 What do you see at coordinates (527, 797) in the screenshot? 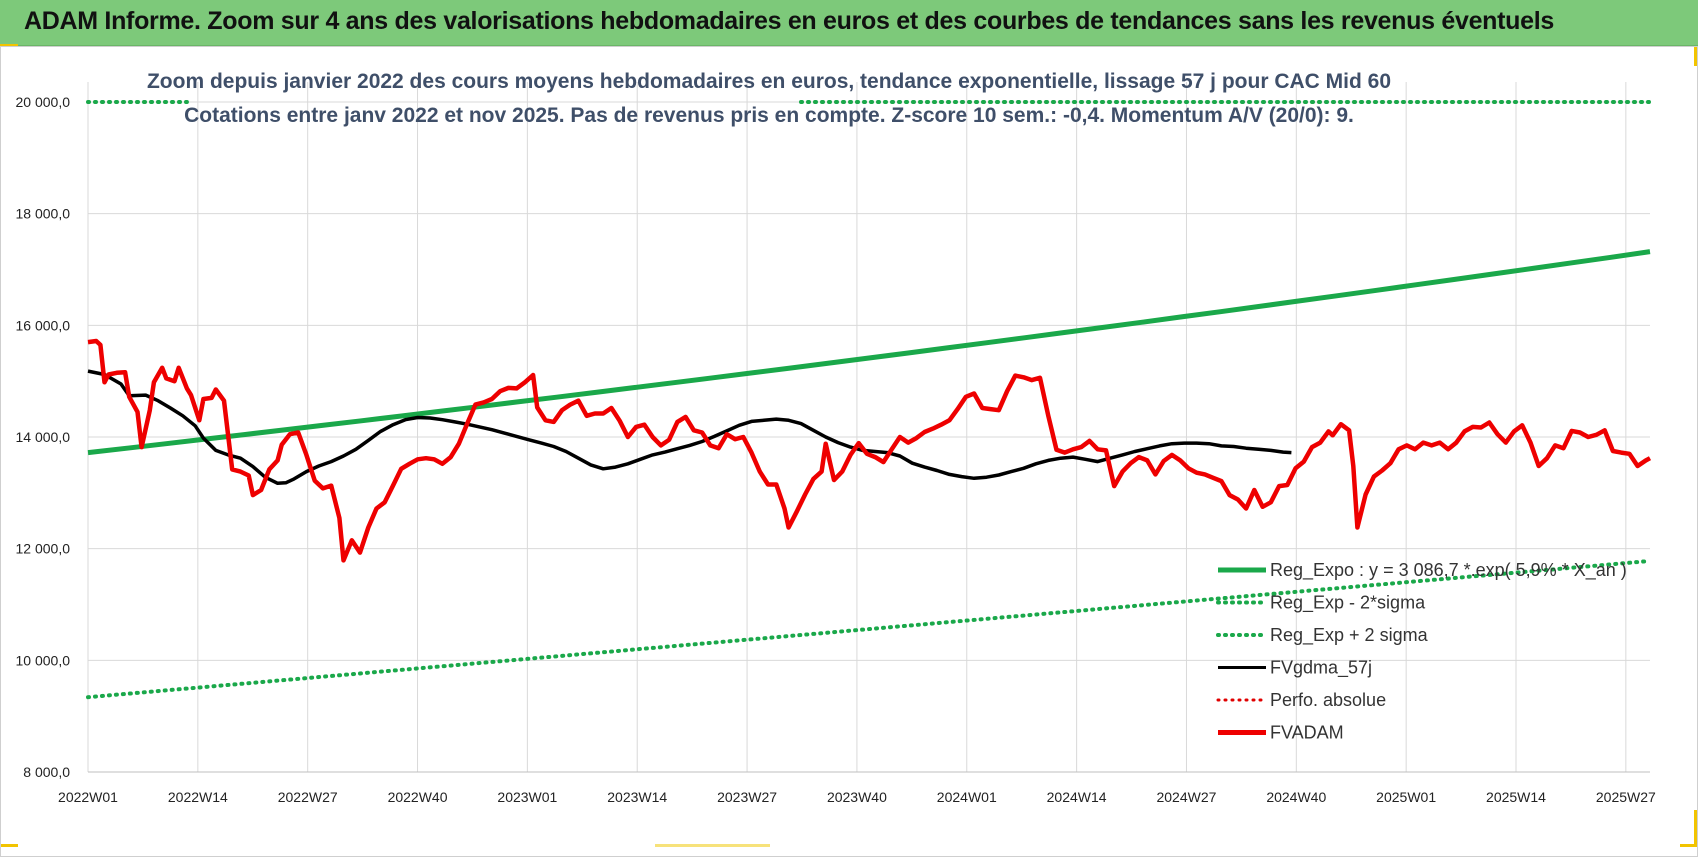
I see `x-tick-label: 2023W01` at bounding box center [527, 797].